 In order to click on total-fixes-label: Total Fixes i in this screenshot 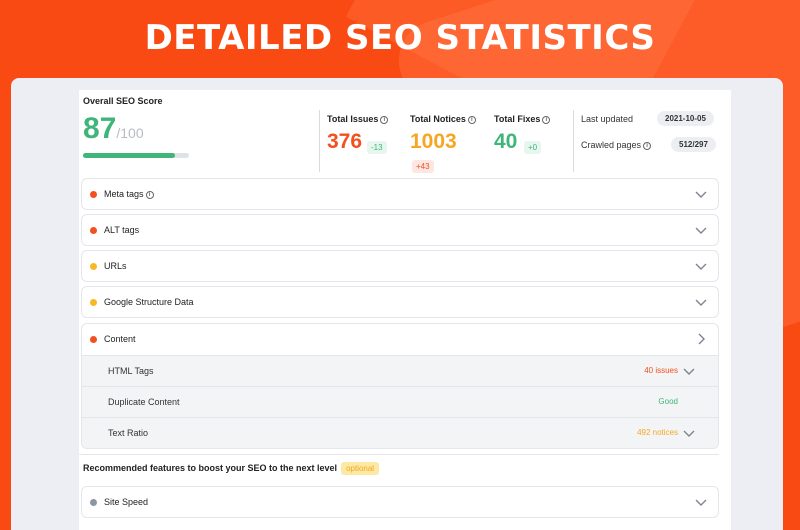, I will do `click(522, 119)`.